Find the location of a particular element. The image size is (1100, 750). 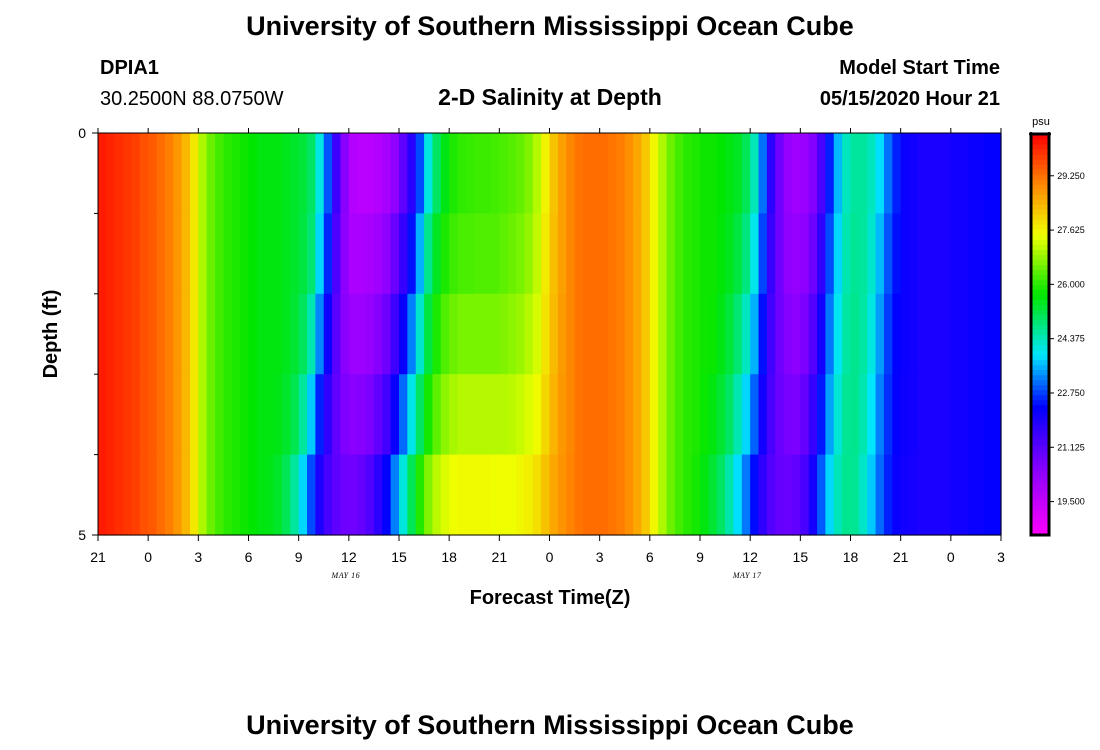

x-tick-label: 6 is located at coordinates (650, 557).